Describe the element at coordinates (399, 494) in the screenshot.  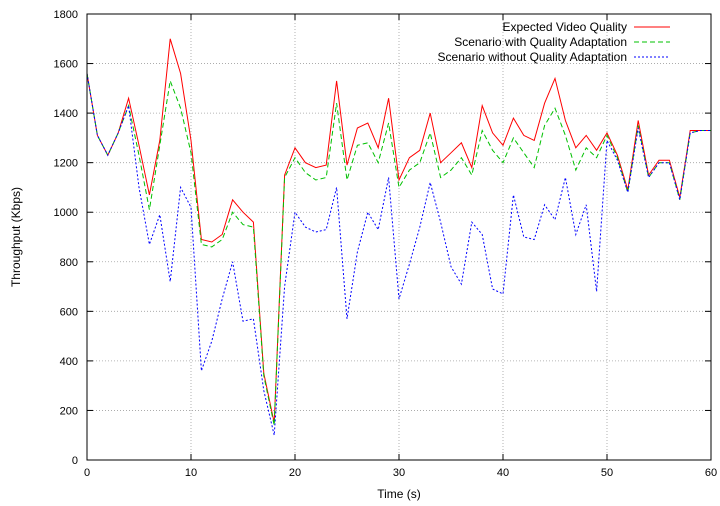
I see `x-axis-title: Time (s)` at that location.